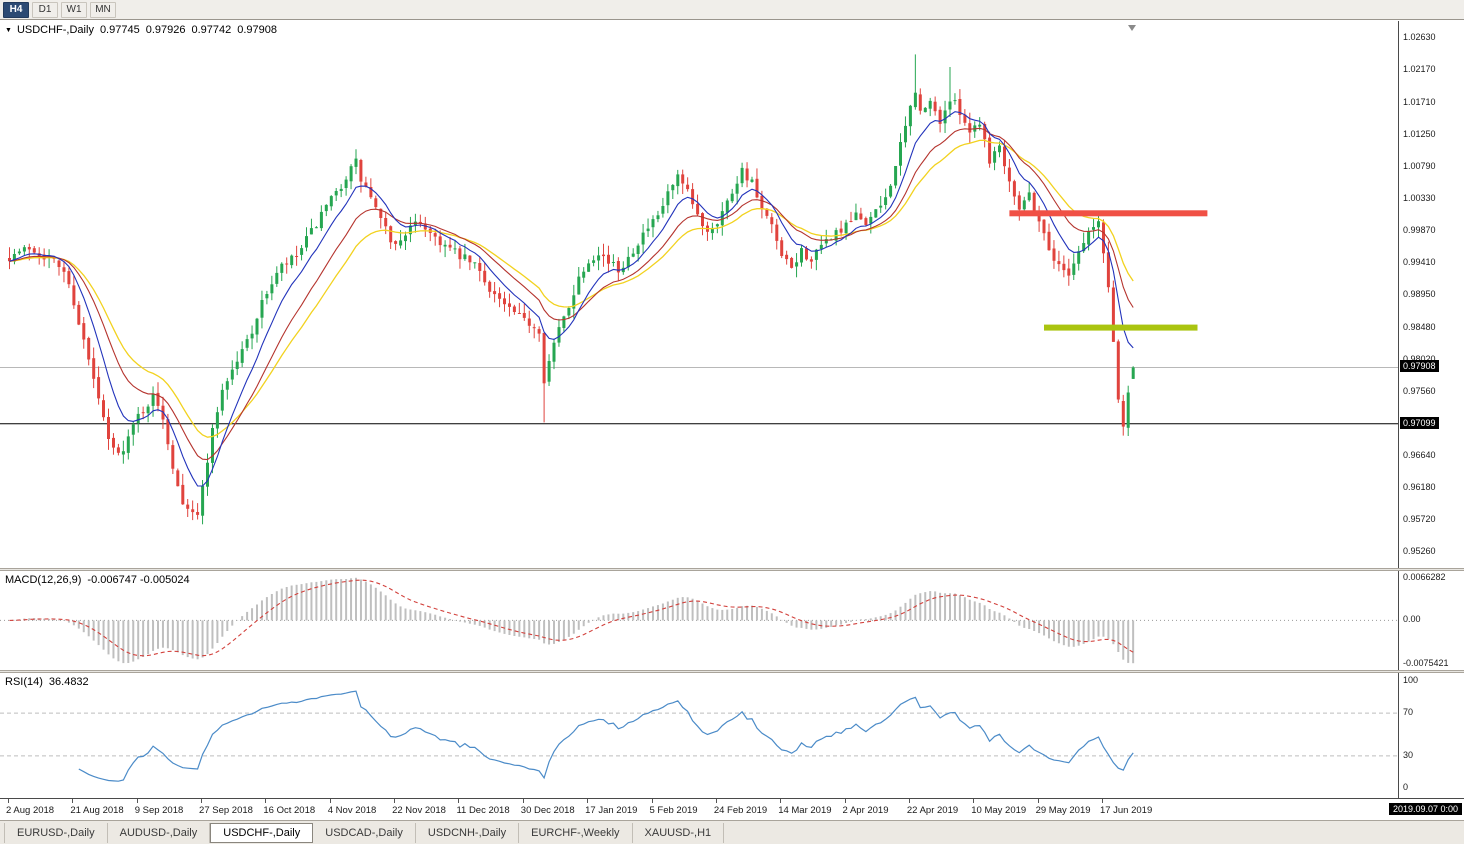 The width and height of the screenshot is (1464, 844). I want to click on hline-price-badge: 0.97099, so click(1419, 422).